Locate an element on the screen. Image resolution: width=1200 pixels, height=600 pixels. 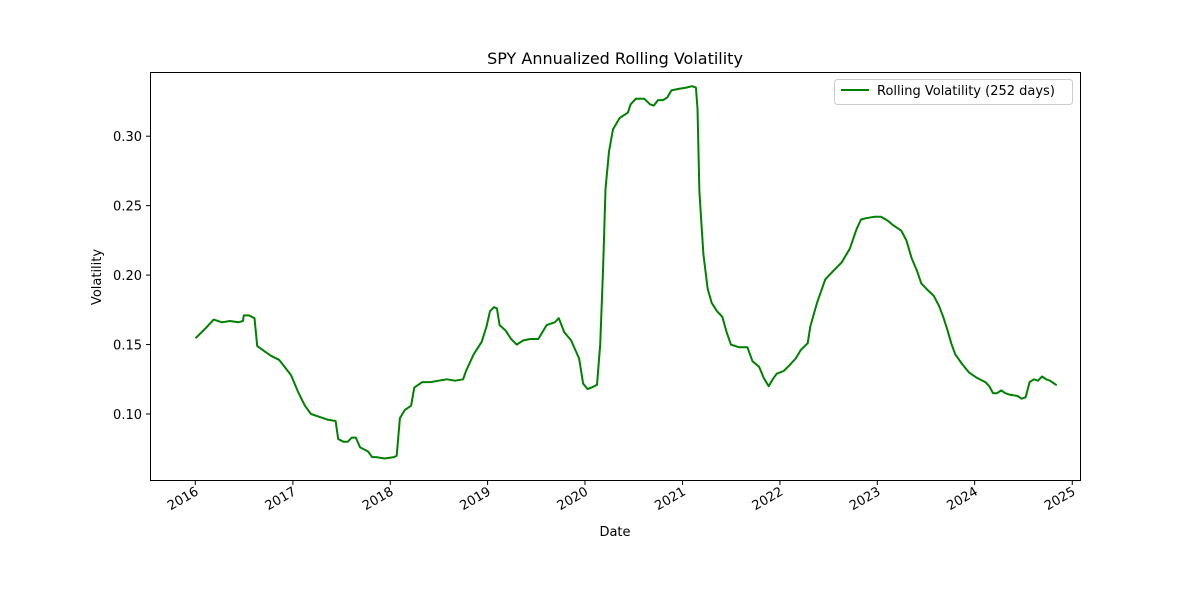
x-tick-label: 2018 is located at coordinates (378, 499).